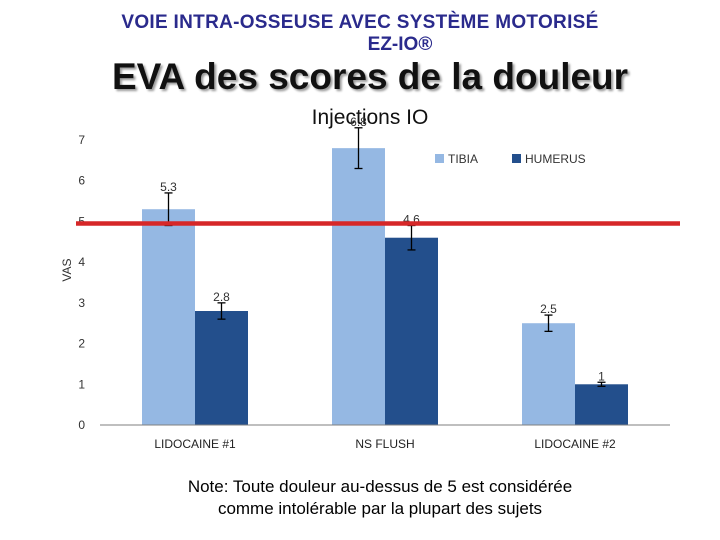 This screenshot has width=720, height=540. What do you see at coordinates (370, 117) in the screenshot?
I see `chart-title: Injections IO` at bounding box center [370, 117].